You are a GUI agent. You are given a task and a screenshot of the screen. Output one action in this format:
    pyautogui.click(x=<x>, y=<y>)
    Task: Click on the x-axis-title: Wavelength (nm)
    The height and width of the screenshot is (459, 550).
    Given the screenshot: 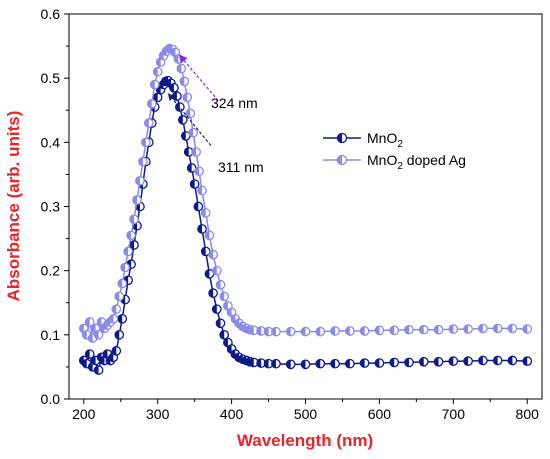 What is the action you would take?
    pyautogui.click(x=305, y=440)
    